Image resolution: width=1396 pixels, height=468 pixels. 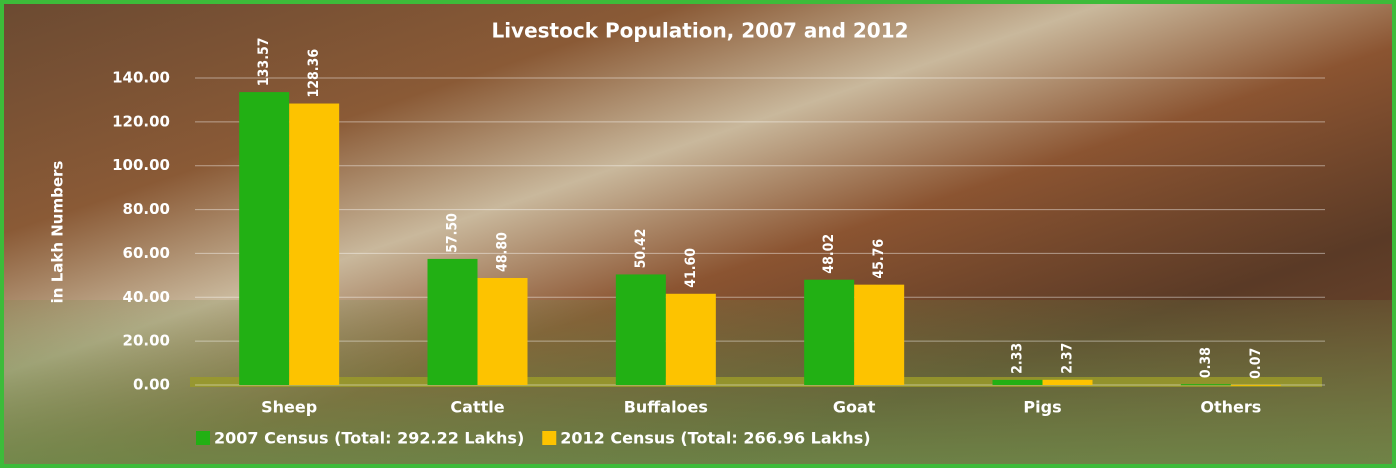 What do you see at coordinates (715, 438) in the screenshot?
I see `legend-label: 2012 Census (Total: 266.96 Lakhs)` at bounding box center [715, 438].